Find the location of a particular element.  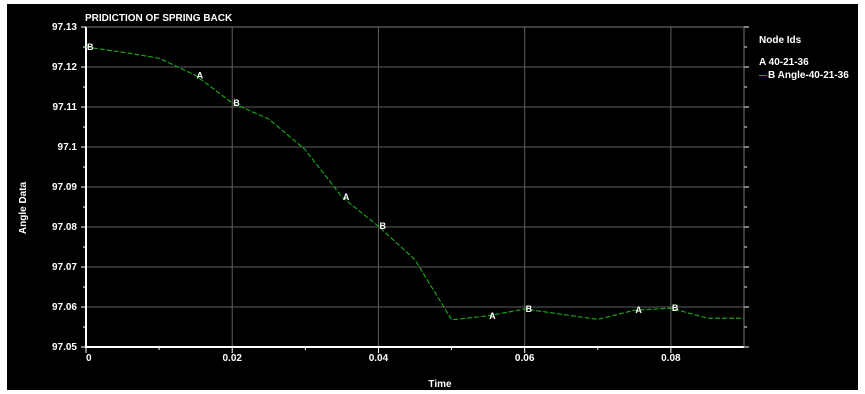

legend-entry-b: B Angle-40-21-36 is located at coordinates (804, 75).